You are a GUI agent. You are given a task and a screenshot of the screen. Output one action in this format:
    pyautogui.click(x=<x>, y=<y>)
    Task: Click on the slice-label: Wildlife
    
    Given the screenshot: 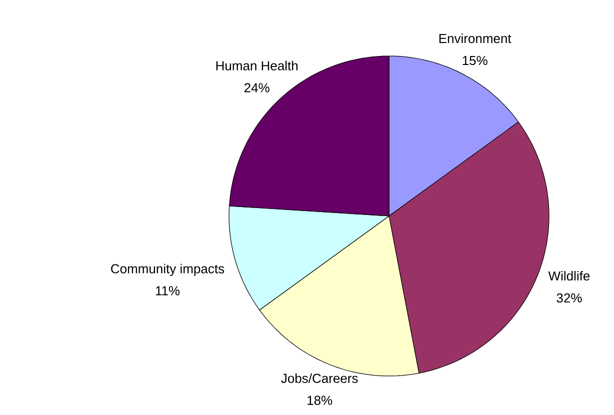 What is the action you would take?
    pyautogui.click(x=569, y=276)
    